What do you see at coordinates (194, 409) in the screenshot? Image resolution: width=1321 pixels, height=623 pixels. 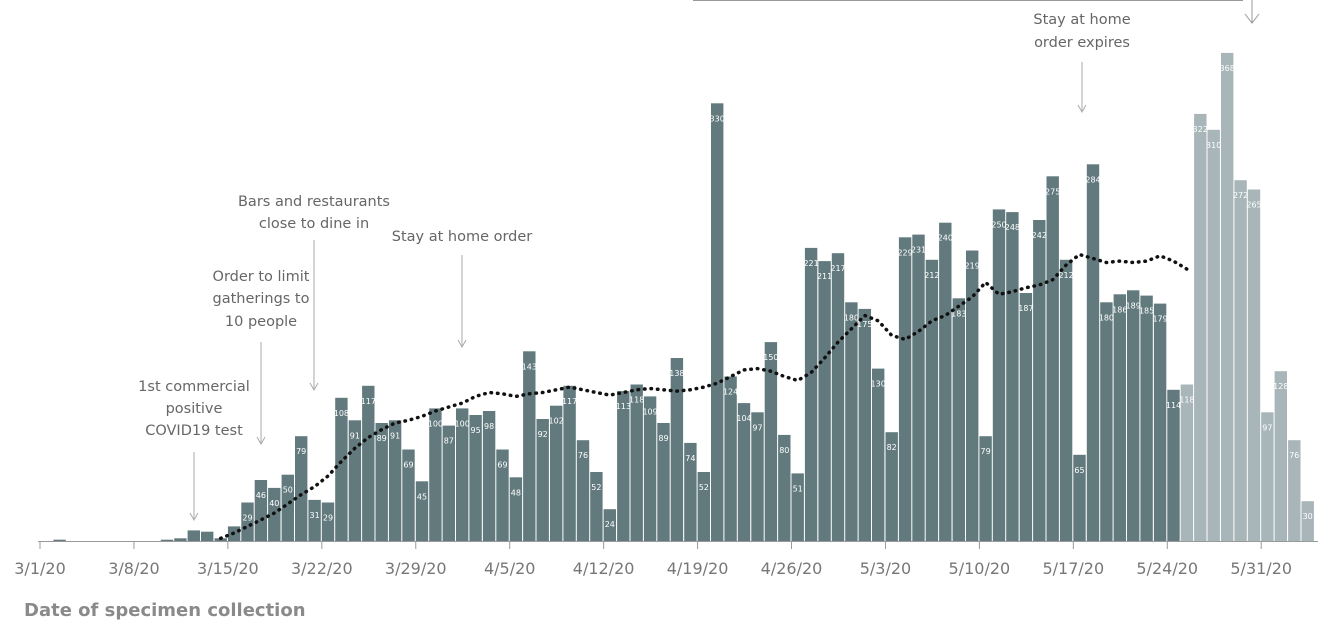 I see `annotation-text: positive` at bounding box center [194, 409].